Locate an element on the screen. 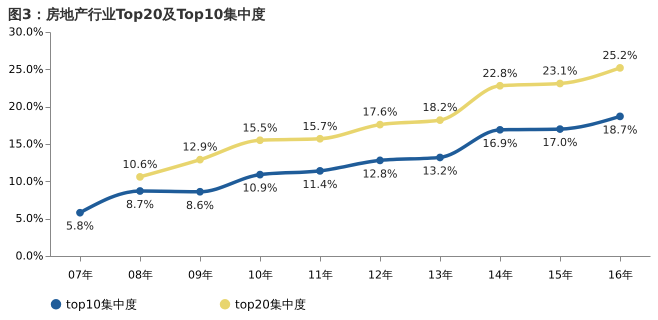 The height and width of the screenshot is (320, 658). chart-title: 图3：房地产行业Top20及Top10集中度 is located at coordinates (137, 14).